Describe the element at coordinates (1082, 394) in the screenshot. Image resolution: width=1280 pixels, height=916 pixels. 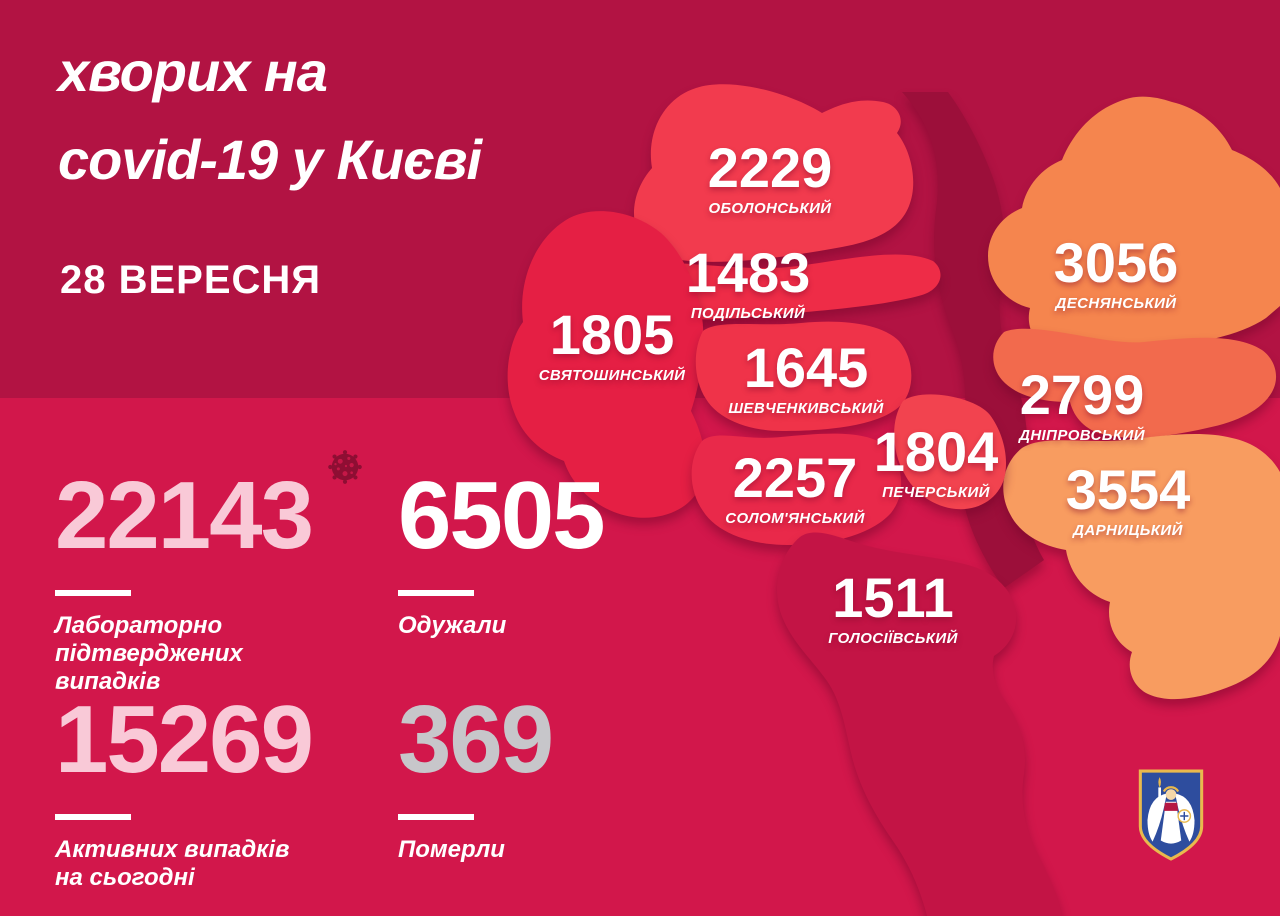
I see `district-value: 2799` at that location.